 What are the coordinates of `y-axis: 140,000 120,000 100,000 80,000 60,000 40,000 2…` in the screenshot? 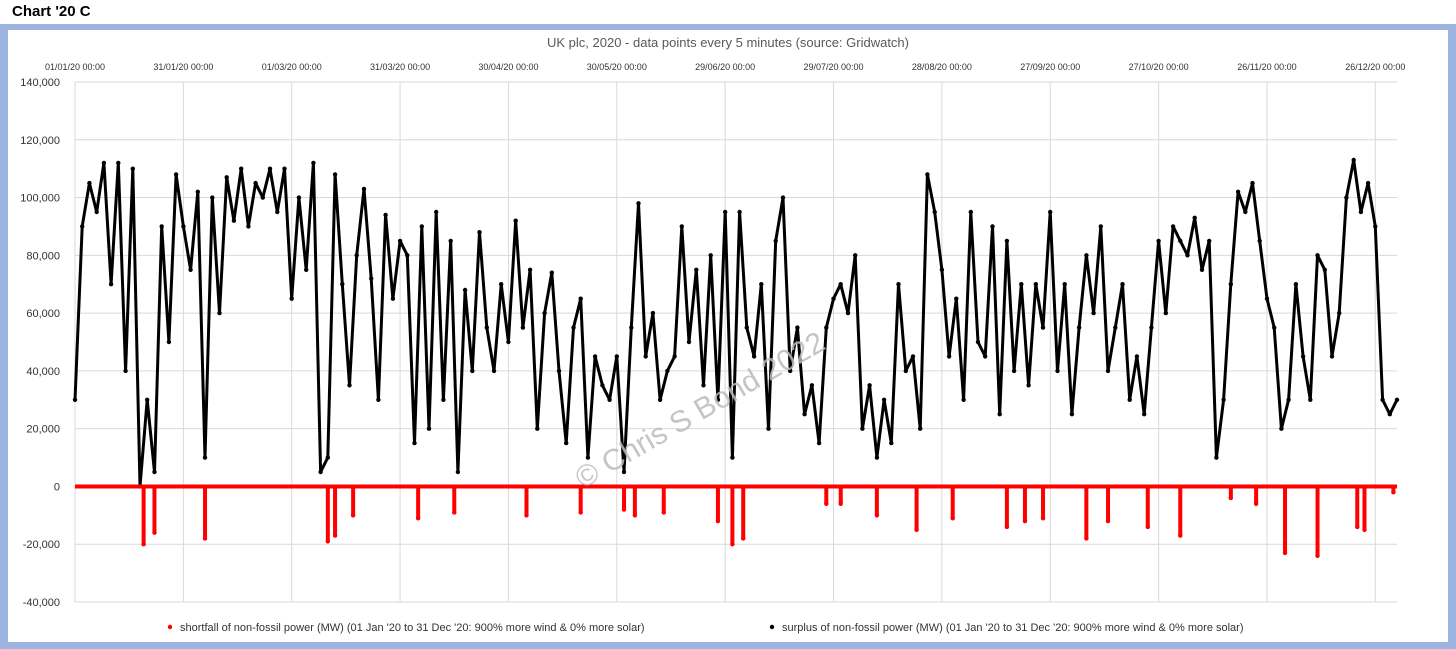 It's located at (40, 343).